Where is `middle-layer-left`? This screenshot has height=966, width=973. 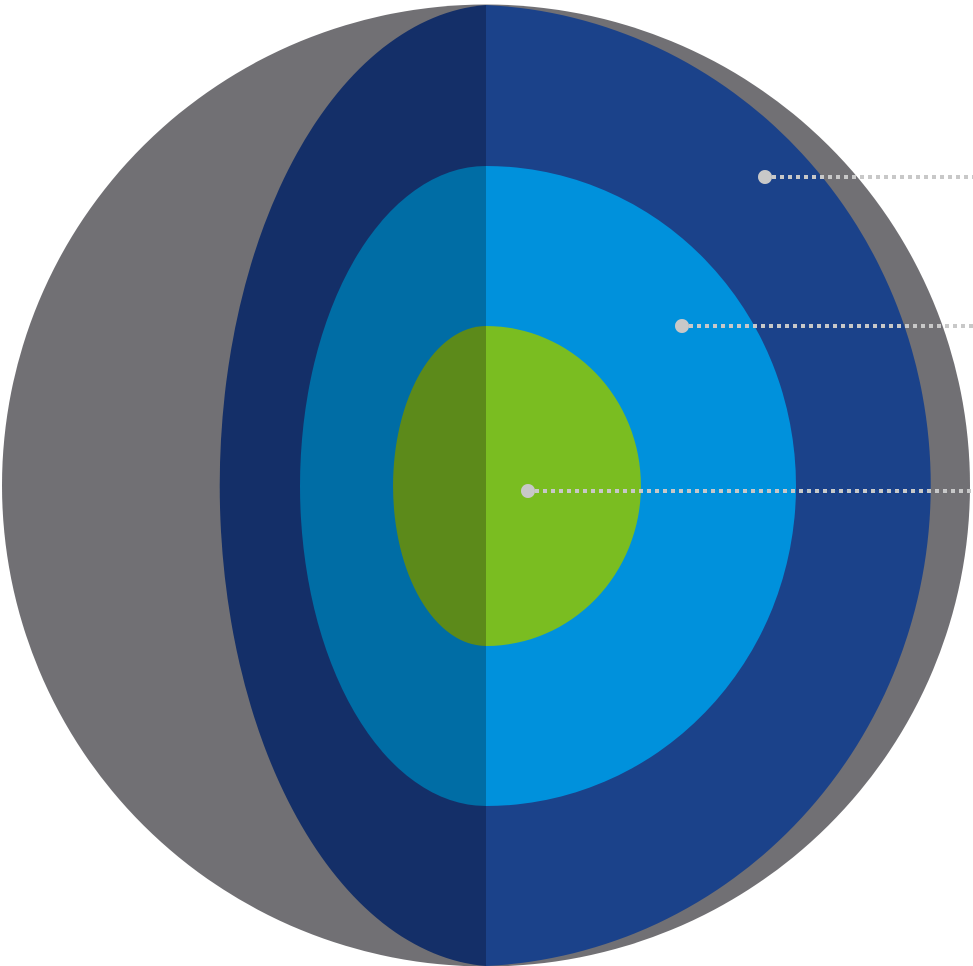
middle-layer-left is located at coordinates (393, 486).